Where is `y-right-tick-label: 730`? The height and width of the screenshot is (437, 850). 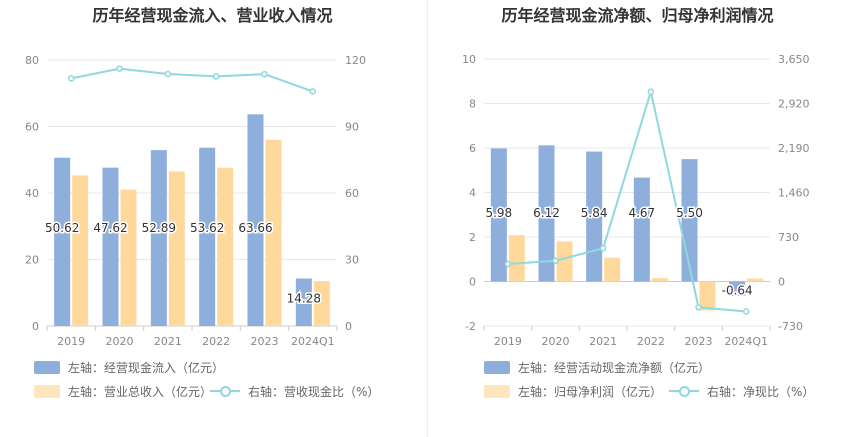
y-right-tick-label: 730 is located at coordinates (788, 237).